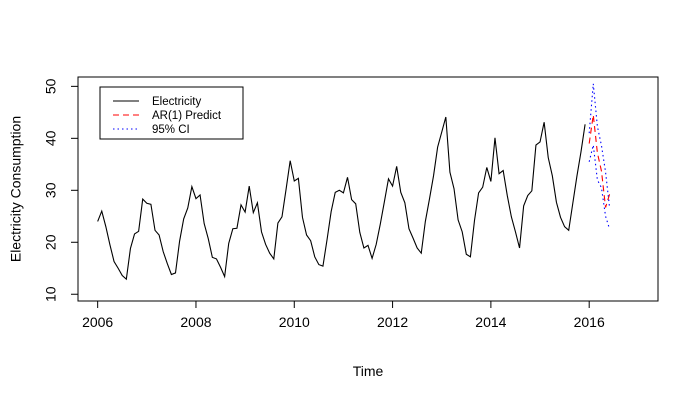 This screenshot has width=700, height=400. Describe the element at coordinates (187, 116) in the screenshot. I see `legend-label: AR(1) Predict` at that location.